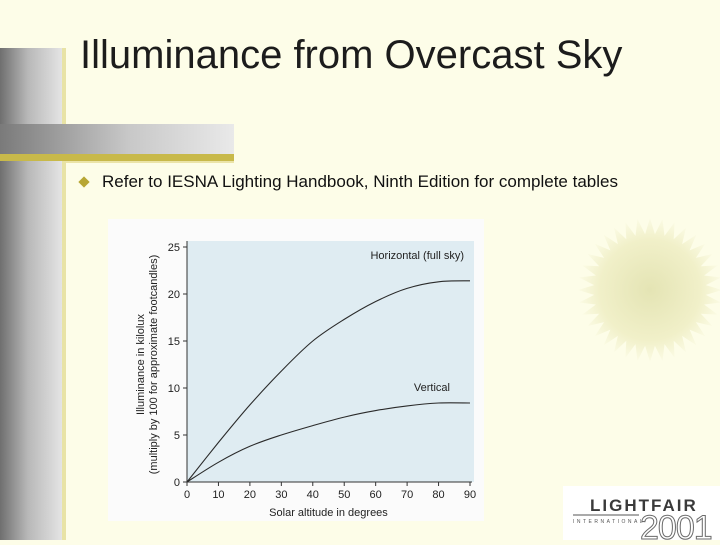 This screenshot has height=545, width=720. I want to click on title-underline, so click(117, 157).